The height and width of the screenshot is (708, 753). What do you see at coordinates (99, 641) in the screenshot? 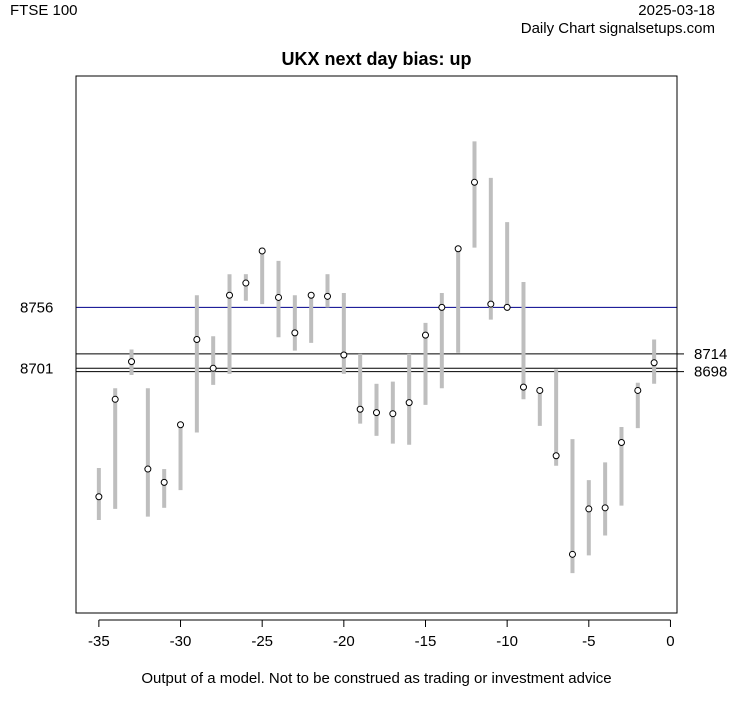
I see `x-tick-label: -35` at bounding box center [99, 641].